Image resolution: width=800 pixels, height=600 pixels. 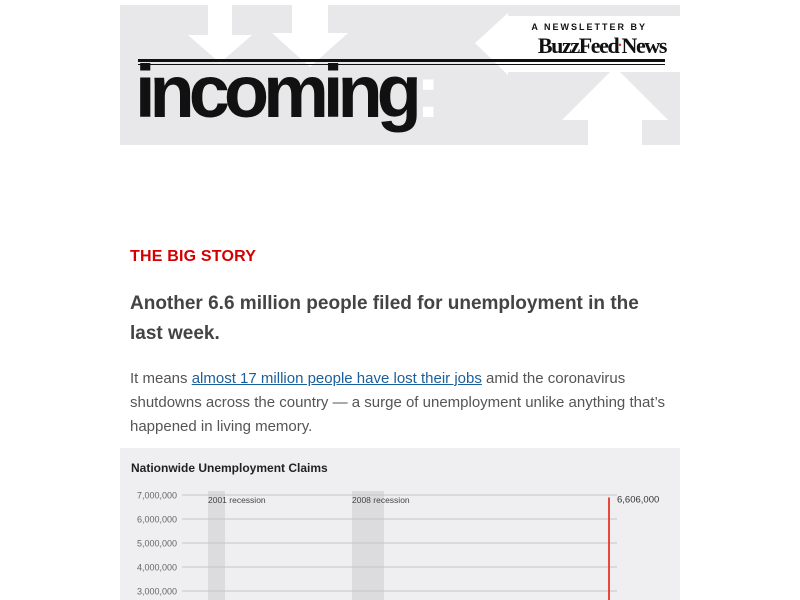 I want to click on brand-name-main: BuzzFeed, so click(x=578, y=45).